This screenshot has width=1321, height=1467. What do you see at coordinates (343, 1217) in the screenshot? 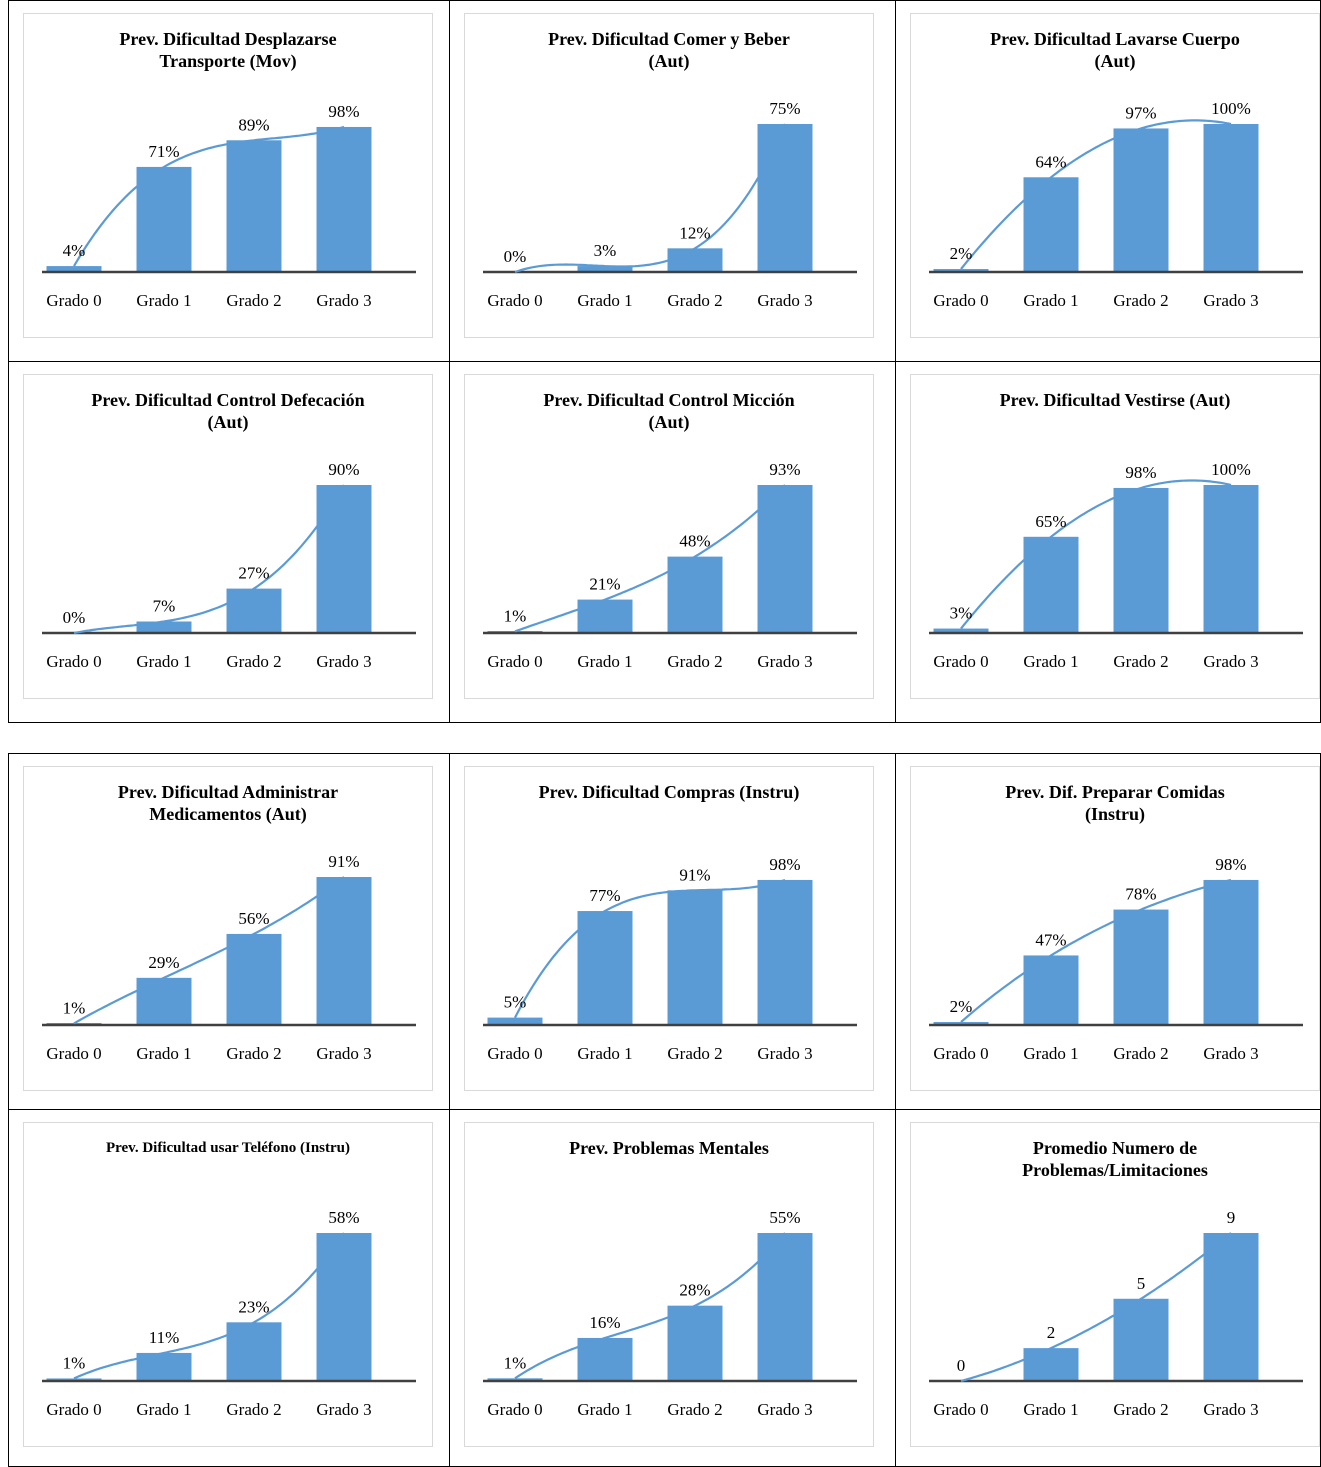
I see `data-label: 58%` at bounding box center [343, 1217].